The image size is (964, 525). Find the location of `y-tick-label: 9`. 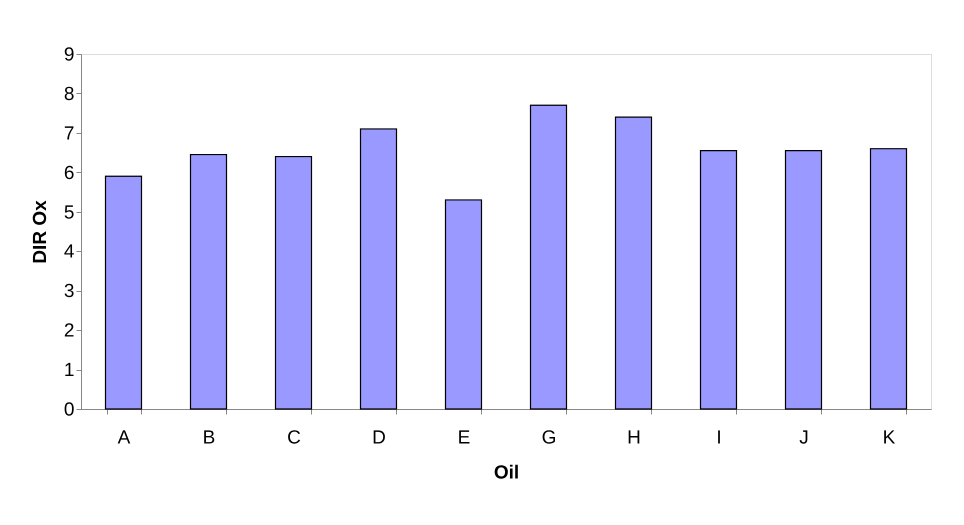

y-tick-label: 9 is located at coordinates (69, 55).